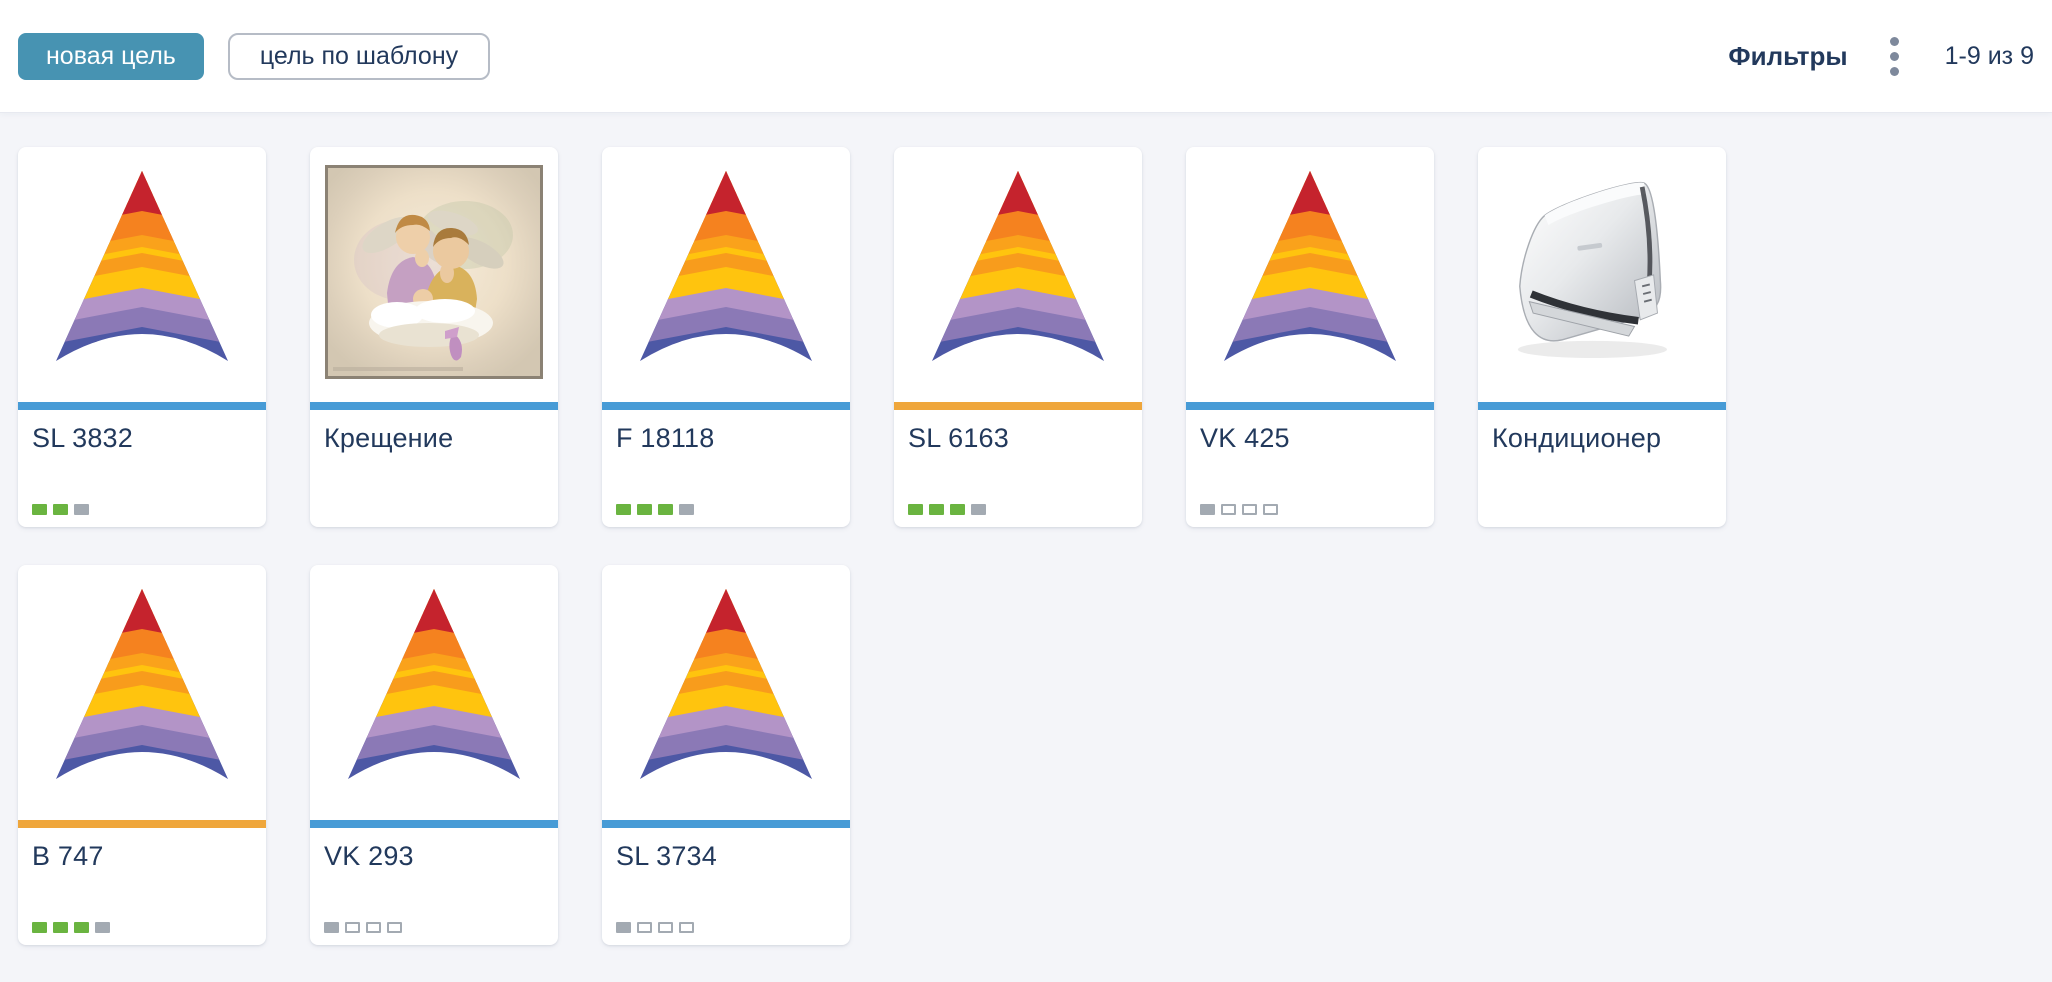 Image resolution: width=2052 pixels, height=982 pixels. I want to click on baptism-angels-photo, so click(434, 272).